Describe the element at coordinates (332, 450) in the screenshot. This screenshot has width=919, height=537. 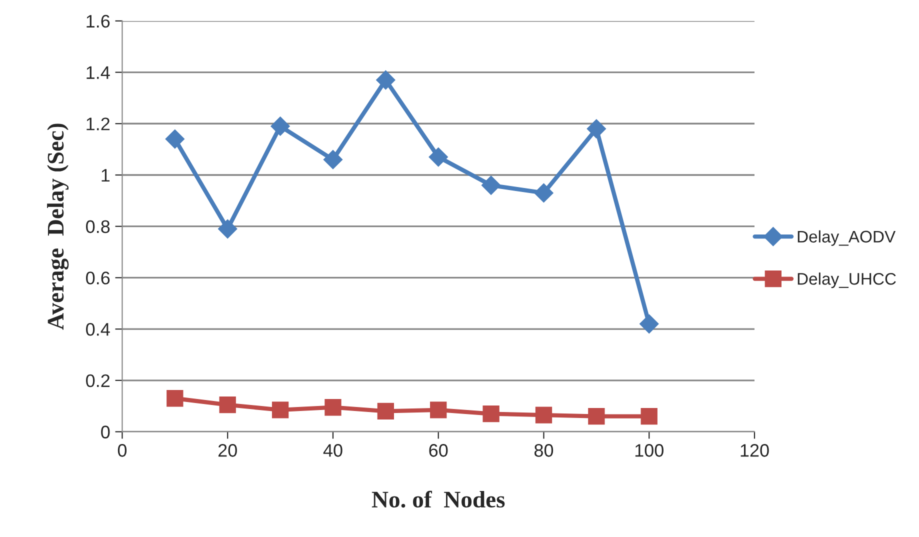
I see `x-tick-label: 40` at that location.